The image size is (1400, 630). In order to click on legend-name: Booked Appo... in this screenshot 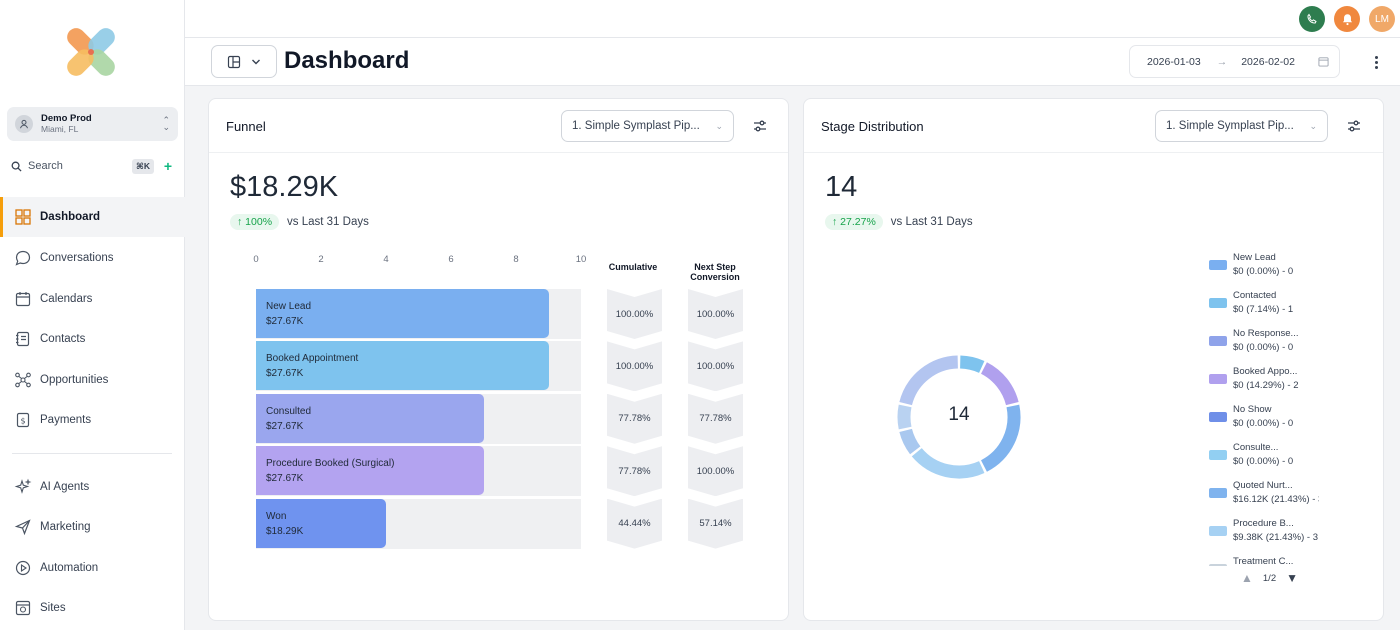, I will do `click(1265, 371)`.